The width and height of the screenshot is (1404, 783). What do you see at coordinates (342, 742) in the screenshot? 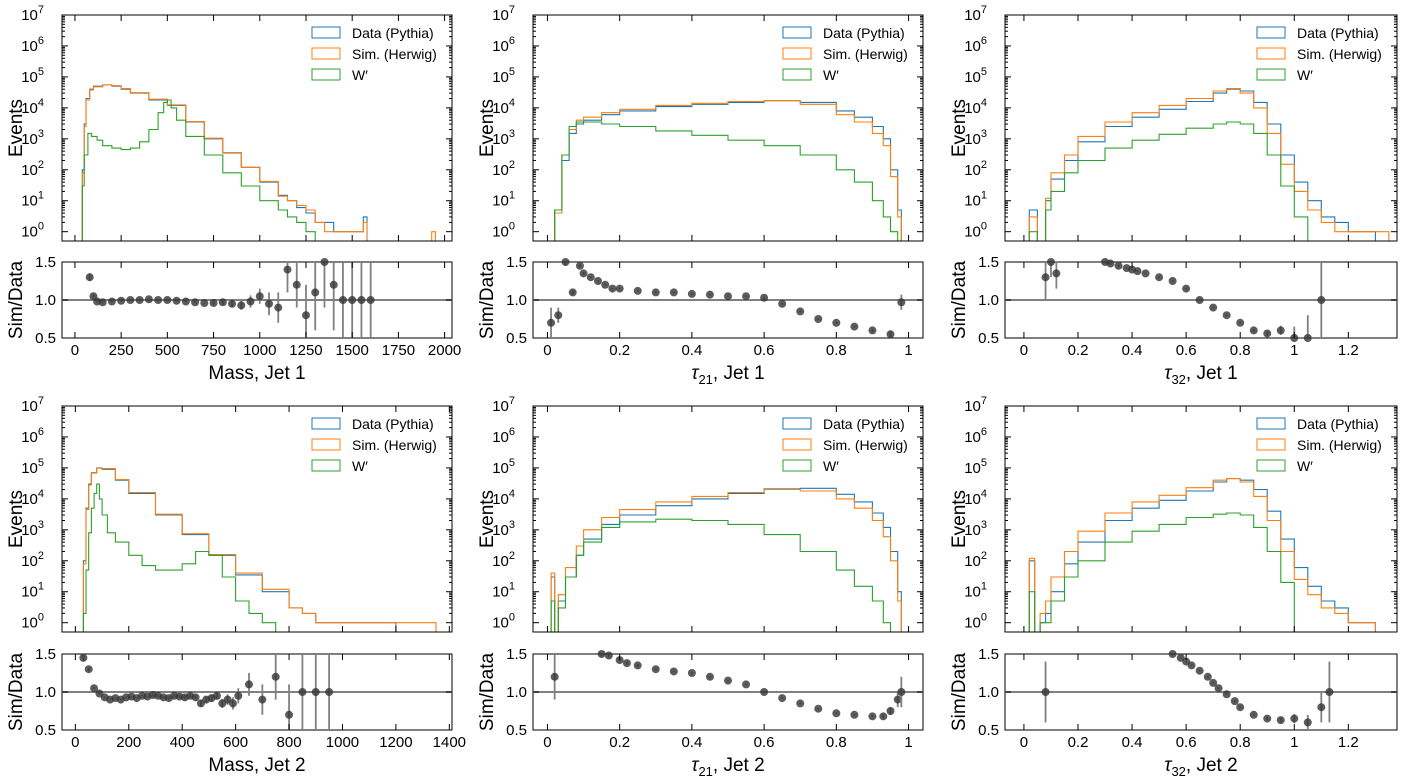
I see `x-tick-label: 1000` at bounding box center [342, 742].